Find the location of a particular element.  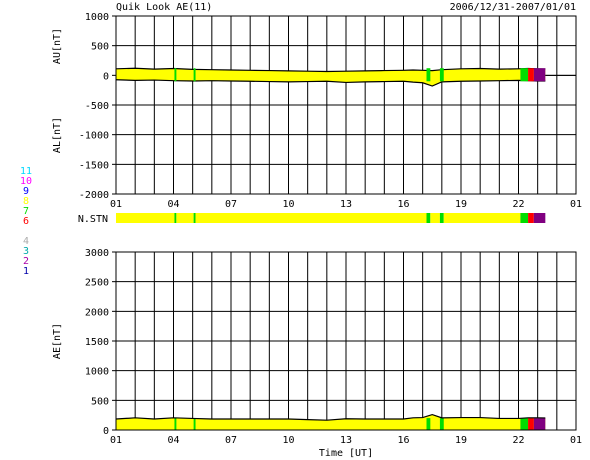

au-al-band is located at coordinates (331, 77).